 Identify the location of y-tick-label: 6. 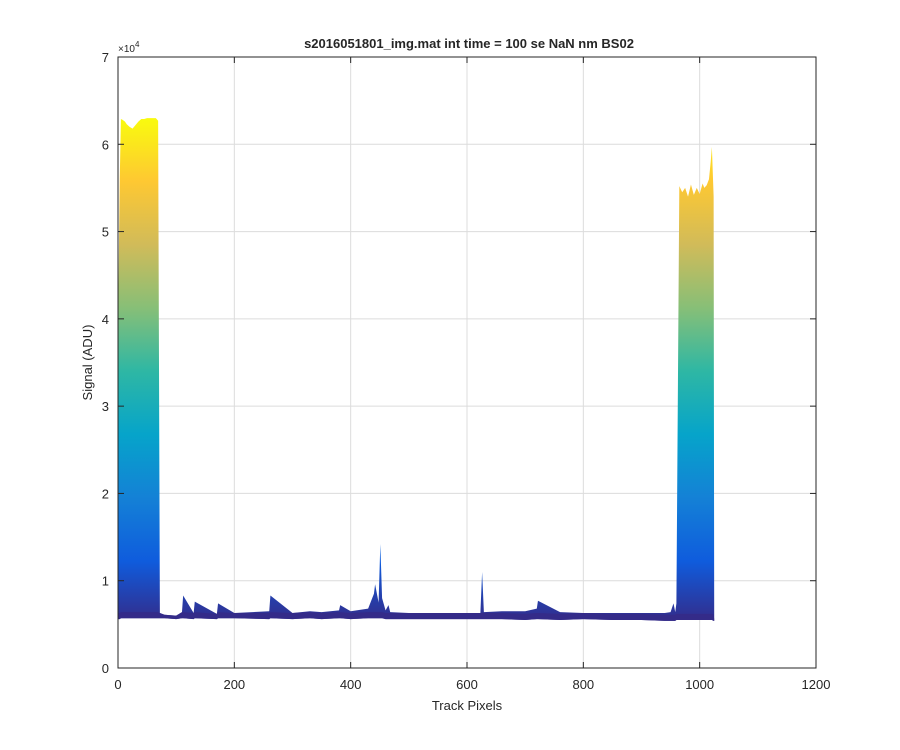
(105, 144).